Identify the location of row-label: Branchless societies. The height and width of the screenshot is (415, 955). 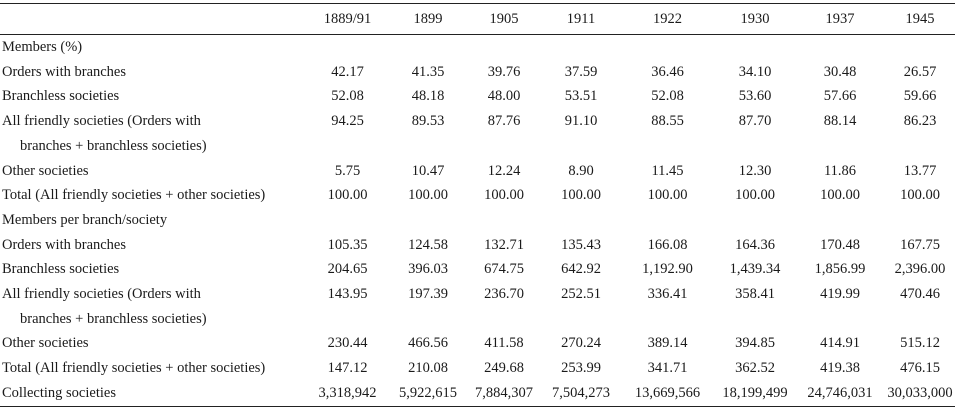
(152, 96).